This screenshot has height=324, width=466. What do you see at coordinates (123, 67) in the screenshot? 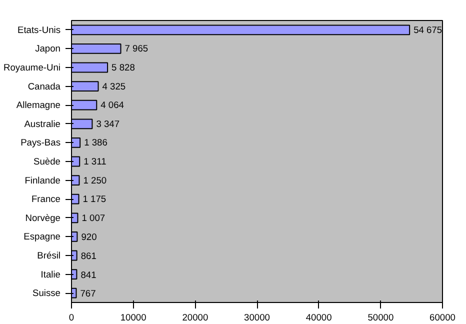
I see `data-label: 5 828` at bounding box center [123, 67].